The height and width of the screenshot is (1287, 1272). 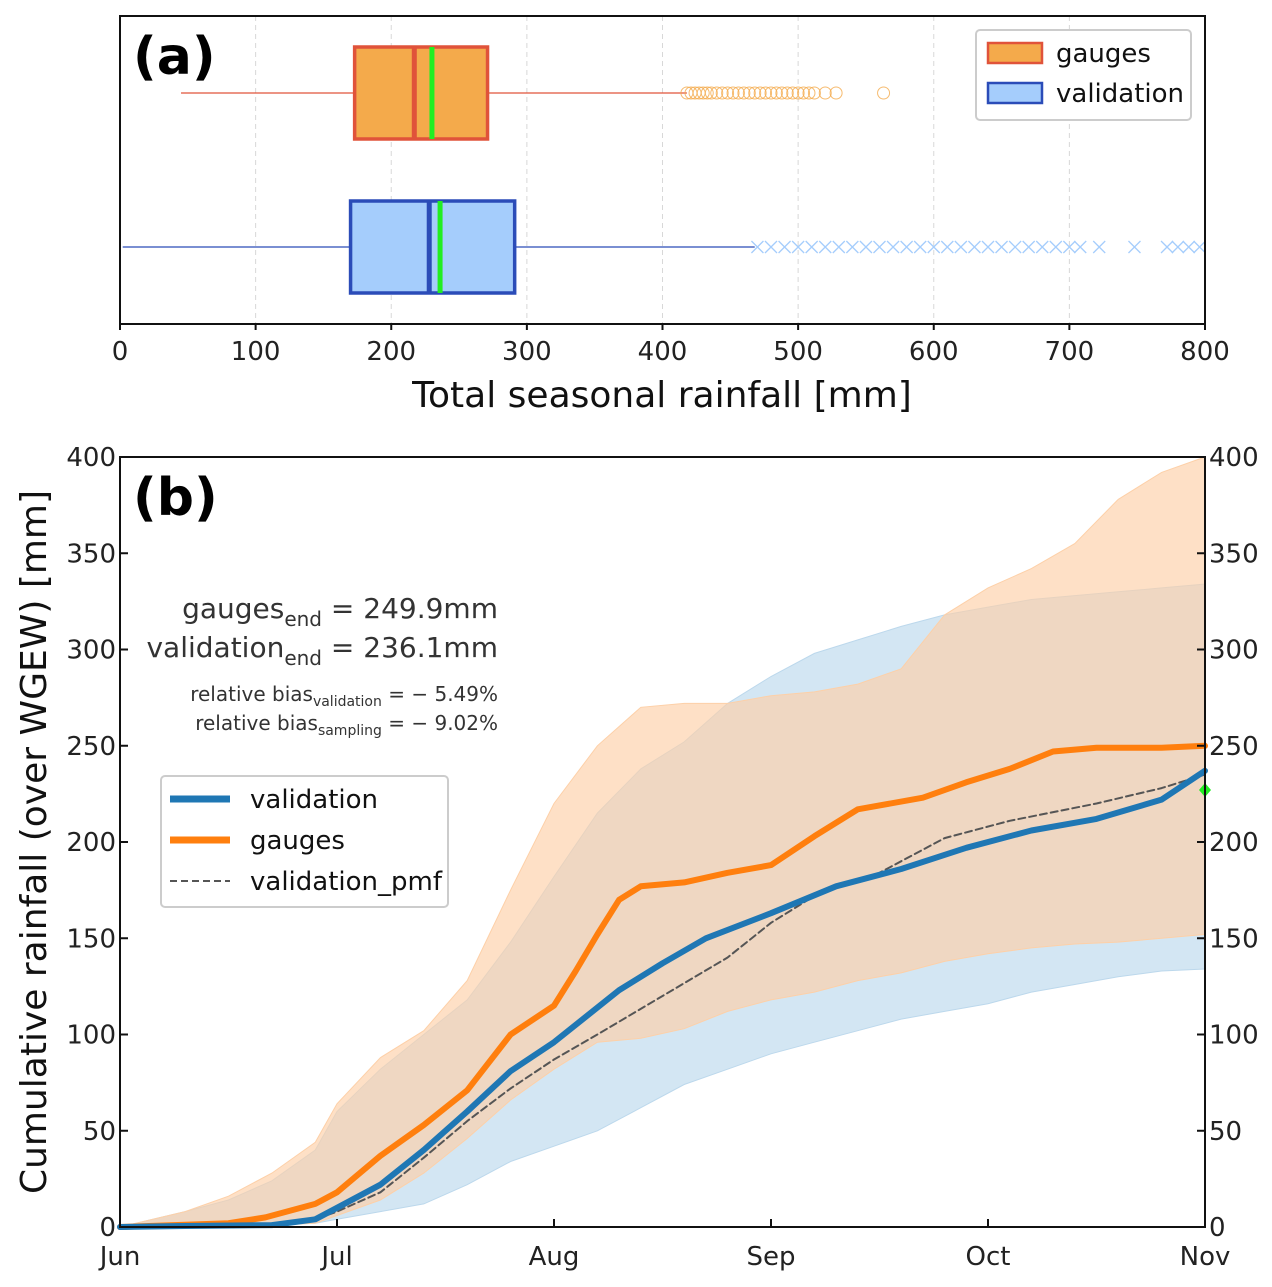 What do you see at coordinates (440, 694) in the screenshot?
I see `annotation-value: = − 5.49%` at bounding box center [440, 694].